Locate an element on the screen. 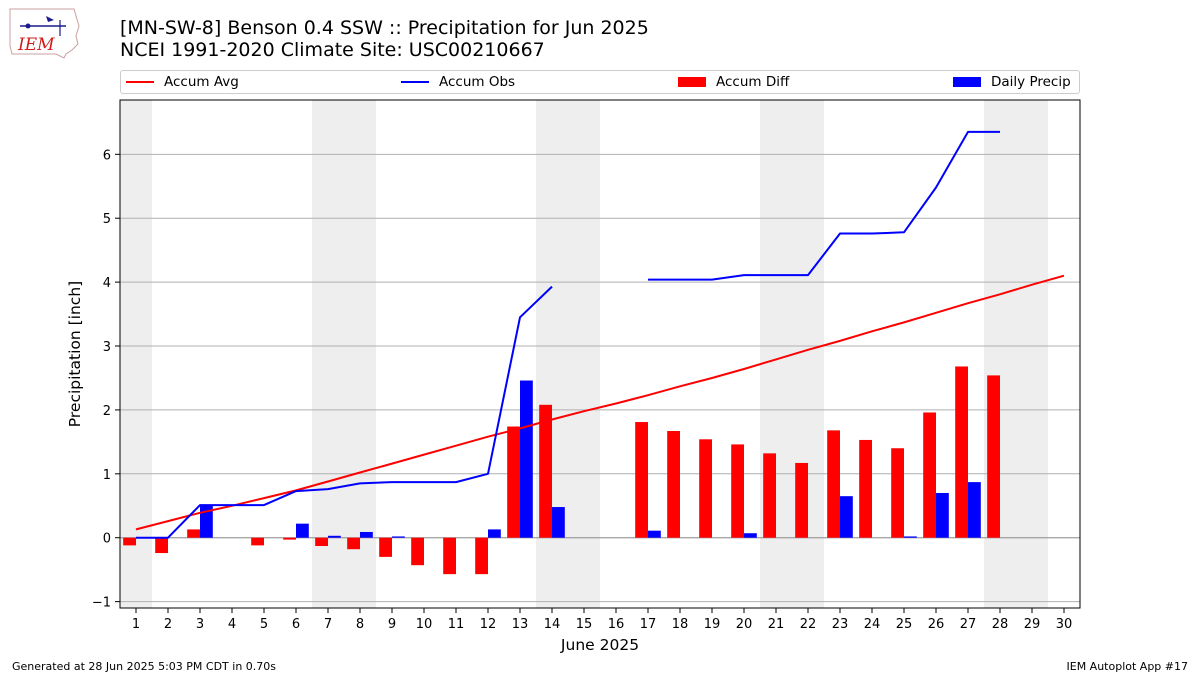 Image resolution: width=1200 pixels, height=675 pixels. y-tick-label: 4 is located at coordinates (107, 283).